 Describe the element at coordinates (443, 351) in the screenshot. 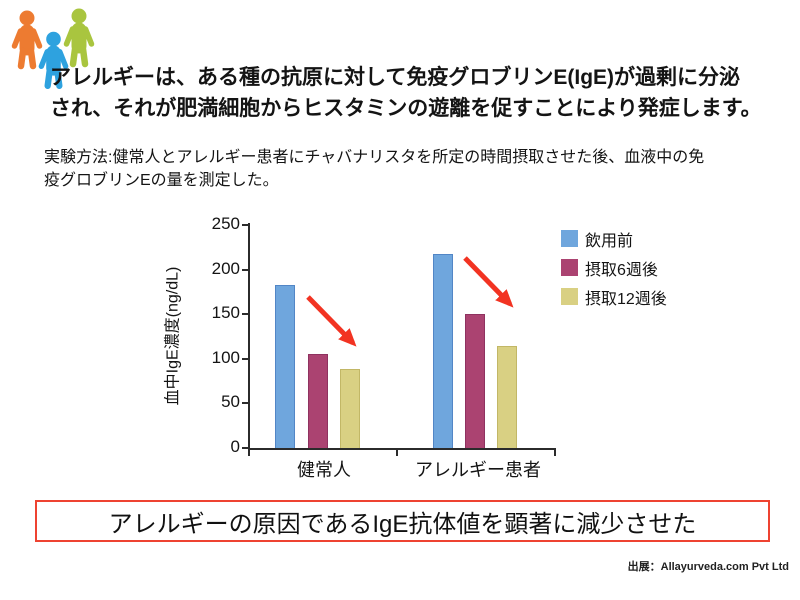

I see `bar-アレルギー患者-飲用前` at that location.